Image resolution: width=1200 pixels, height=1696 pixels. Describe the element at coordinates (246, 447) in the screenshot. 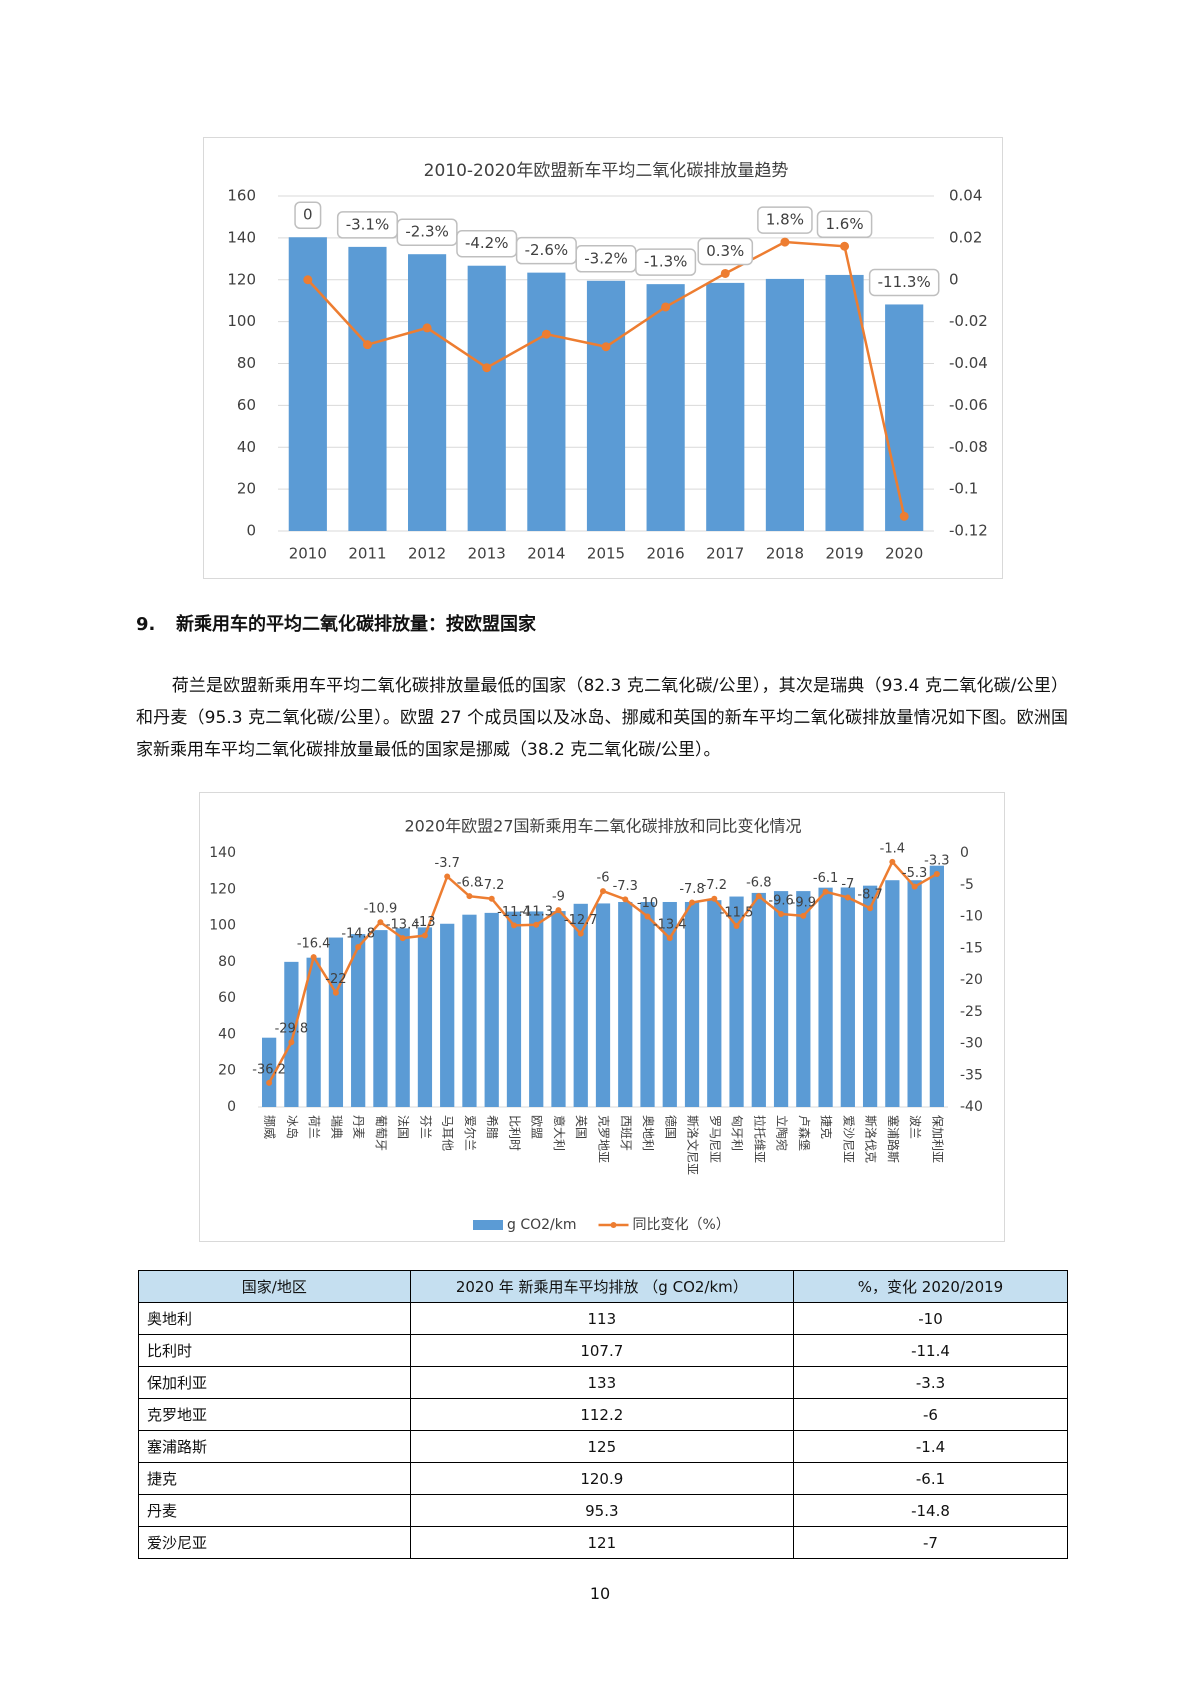

I see `y-tick-label: 40` at that location.